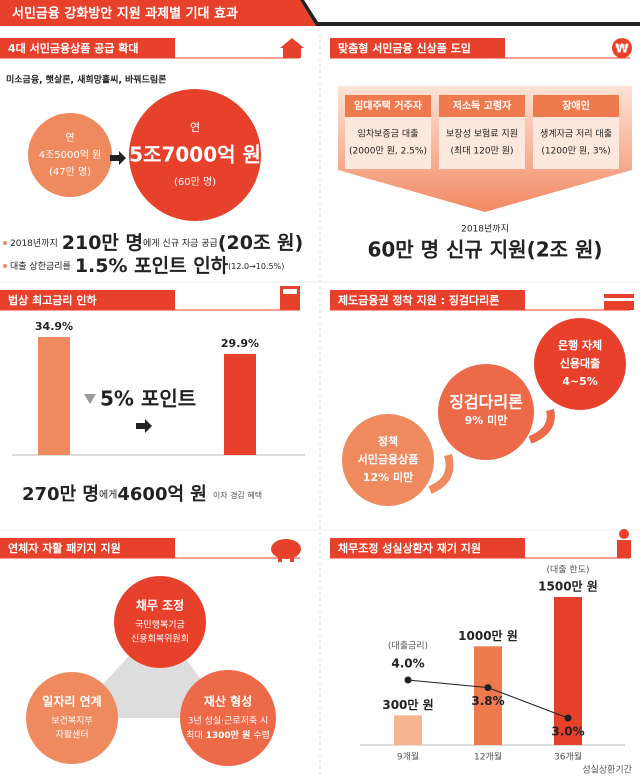 The image size is (640, 777). I want to click on text-part: (12.0→10.5%), so click(256, 266).